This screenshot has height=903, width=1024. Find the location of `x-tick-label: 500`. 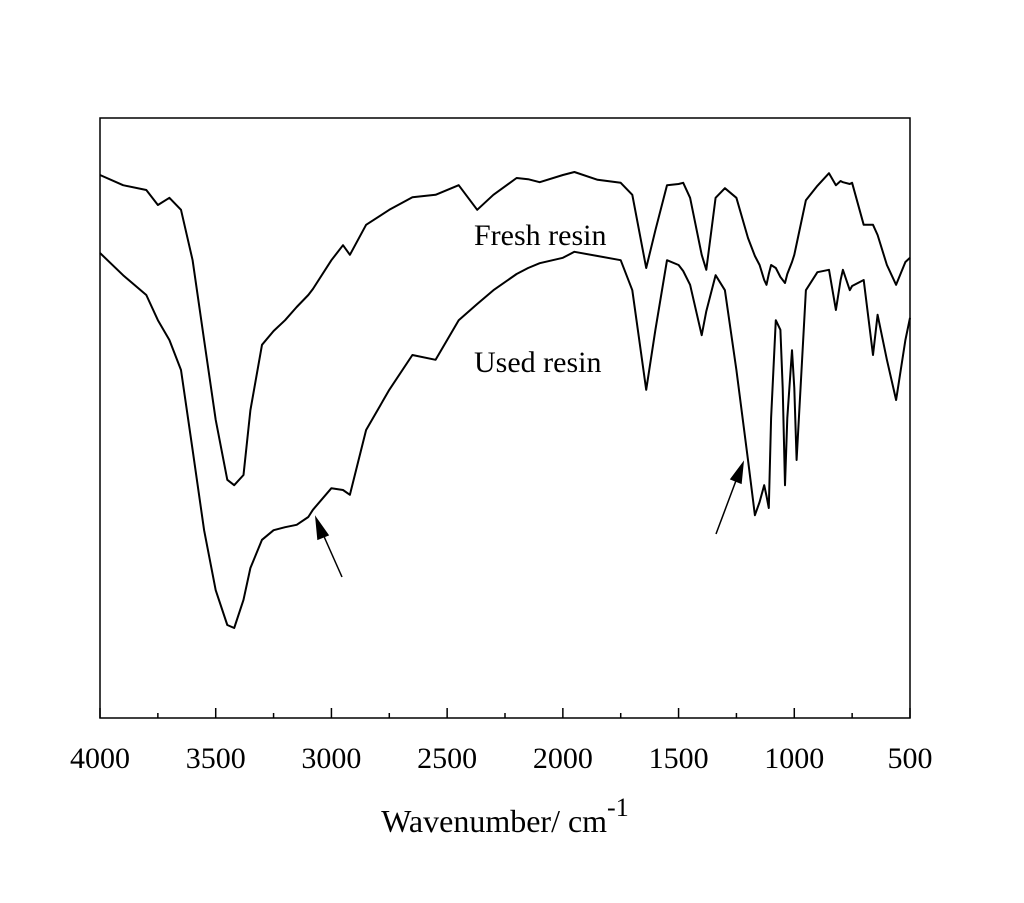

x-tick-label: 500 is located at coordinates (910, 758).